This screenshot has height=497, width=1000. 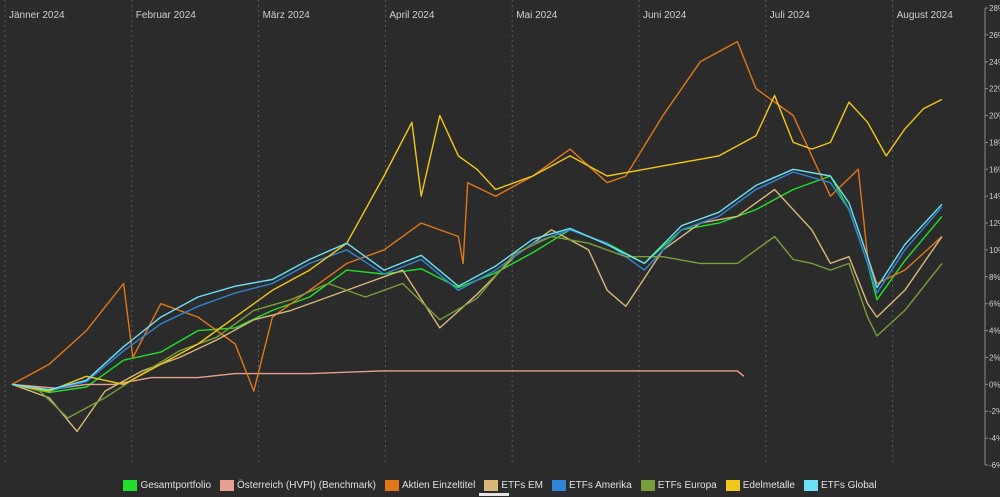 What do you see at coordinates (665, 15) in the screenshot?
I see `month-label: Juni 2024` at bounding box center [665, 15].